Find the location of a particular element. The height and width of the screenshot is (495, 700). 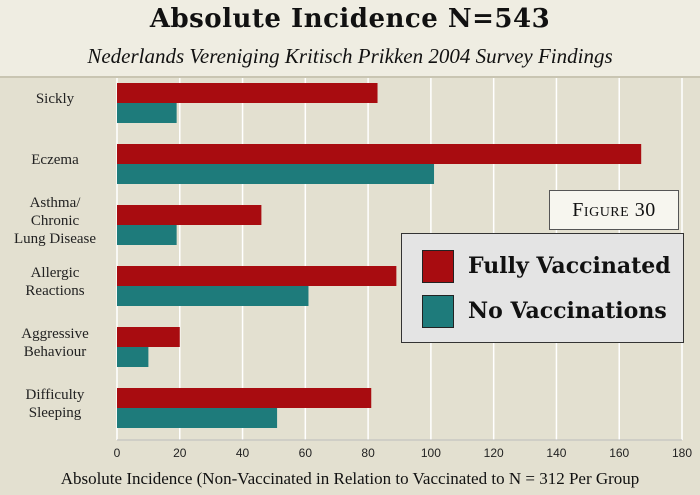

x-tick-label: 160 is located at coordinates (619, 453).